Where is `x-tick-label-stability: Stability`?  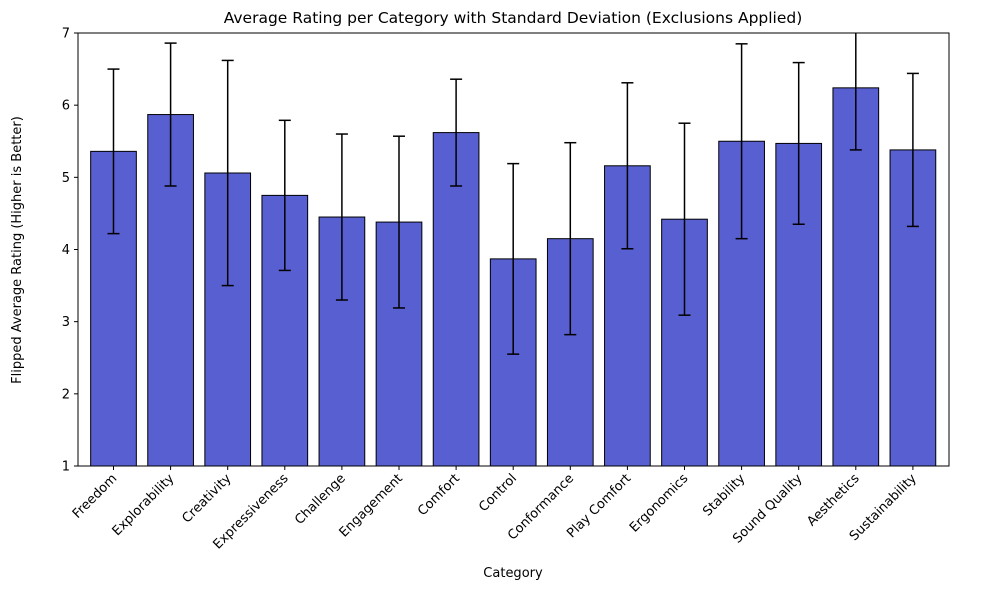 x-tick-label-stability: Stability is located at coordinates (724, 495).